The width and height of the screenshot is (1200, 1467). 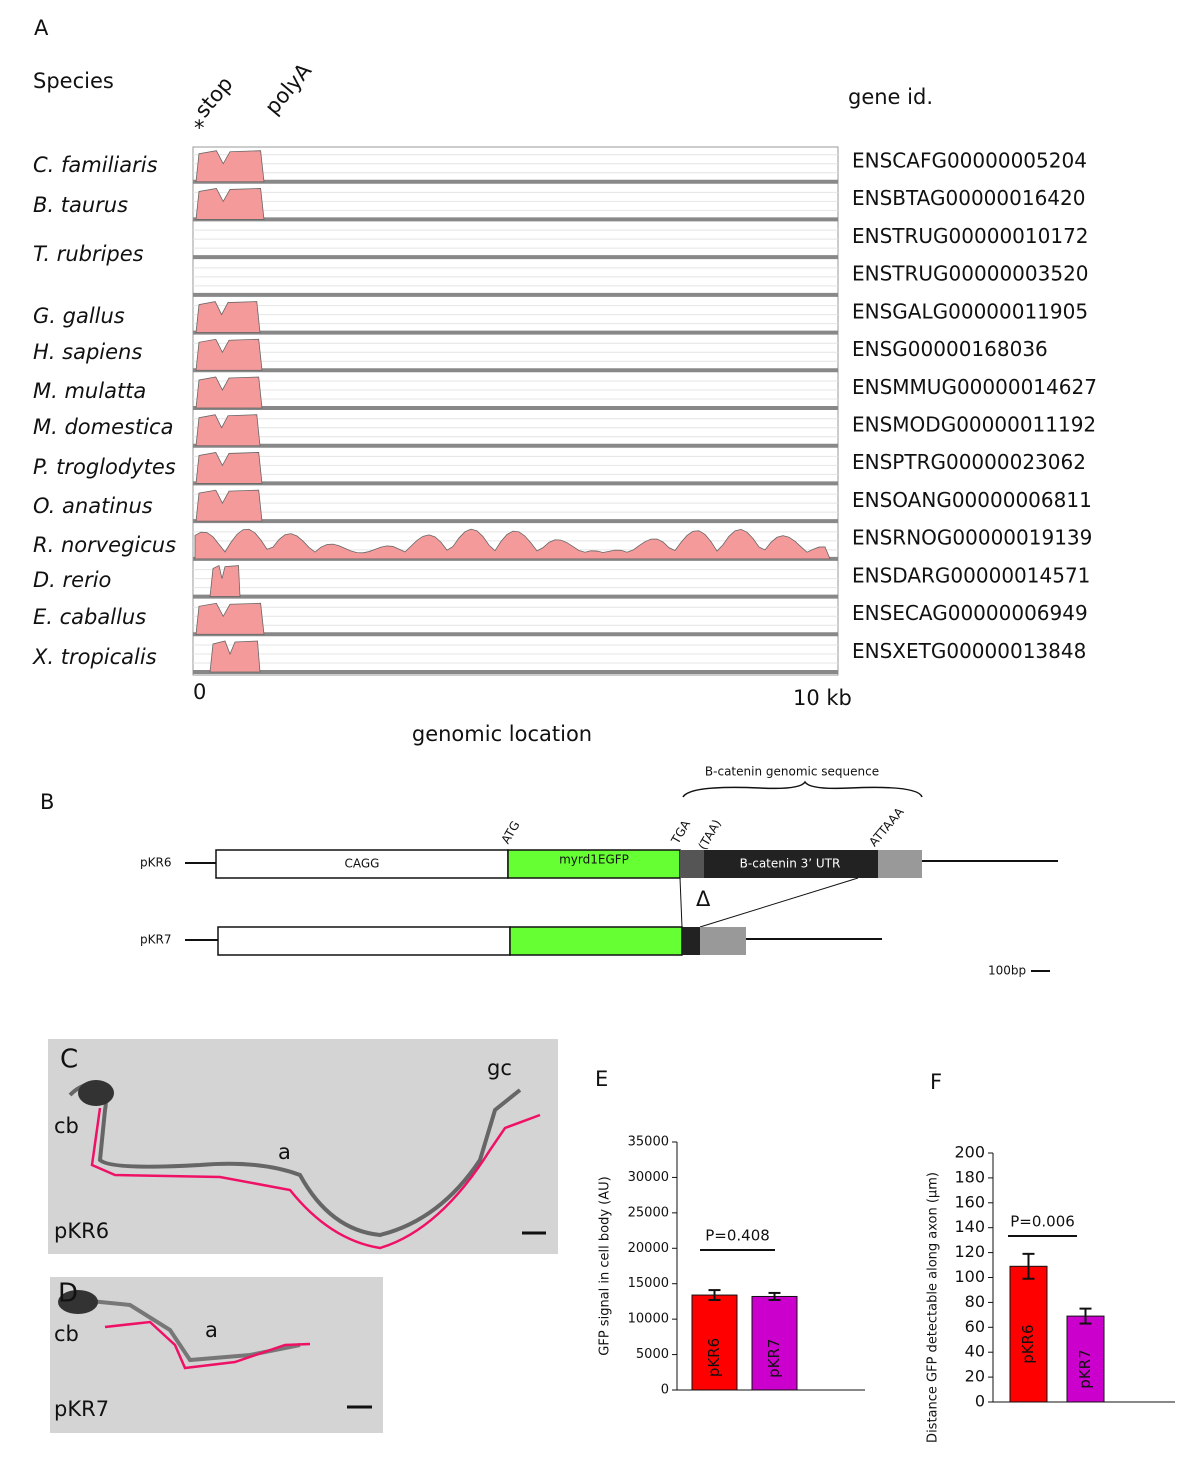 I want to click on species-label: M. mulatta, so click(x=89, y=391).